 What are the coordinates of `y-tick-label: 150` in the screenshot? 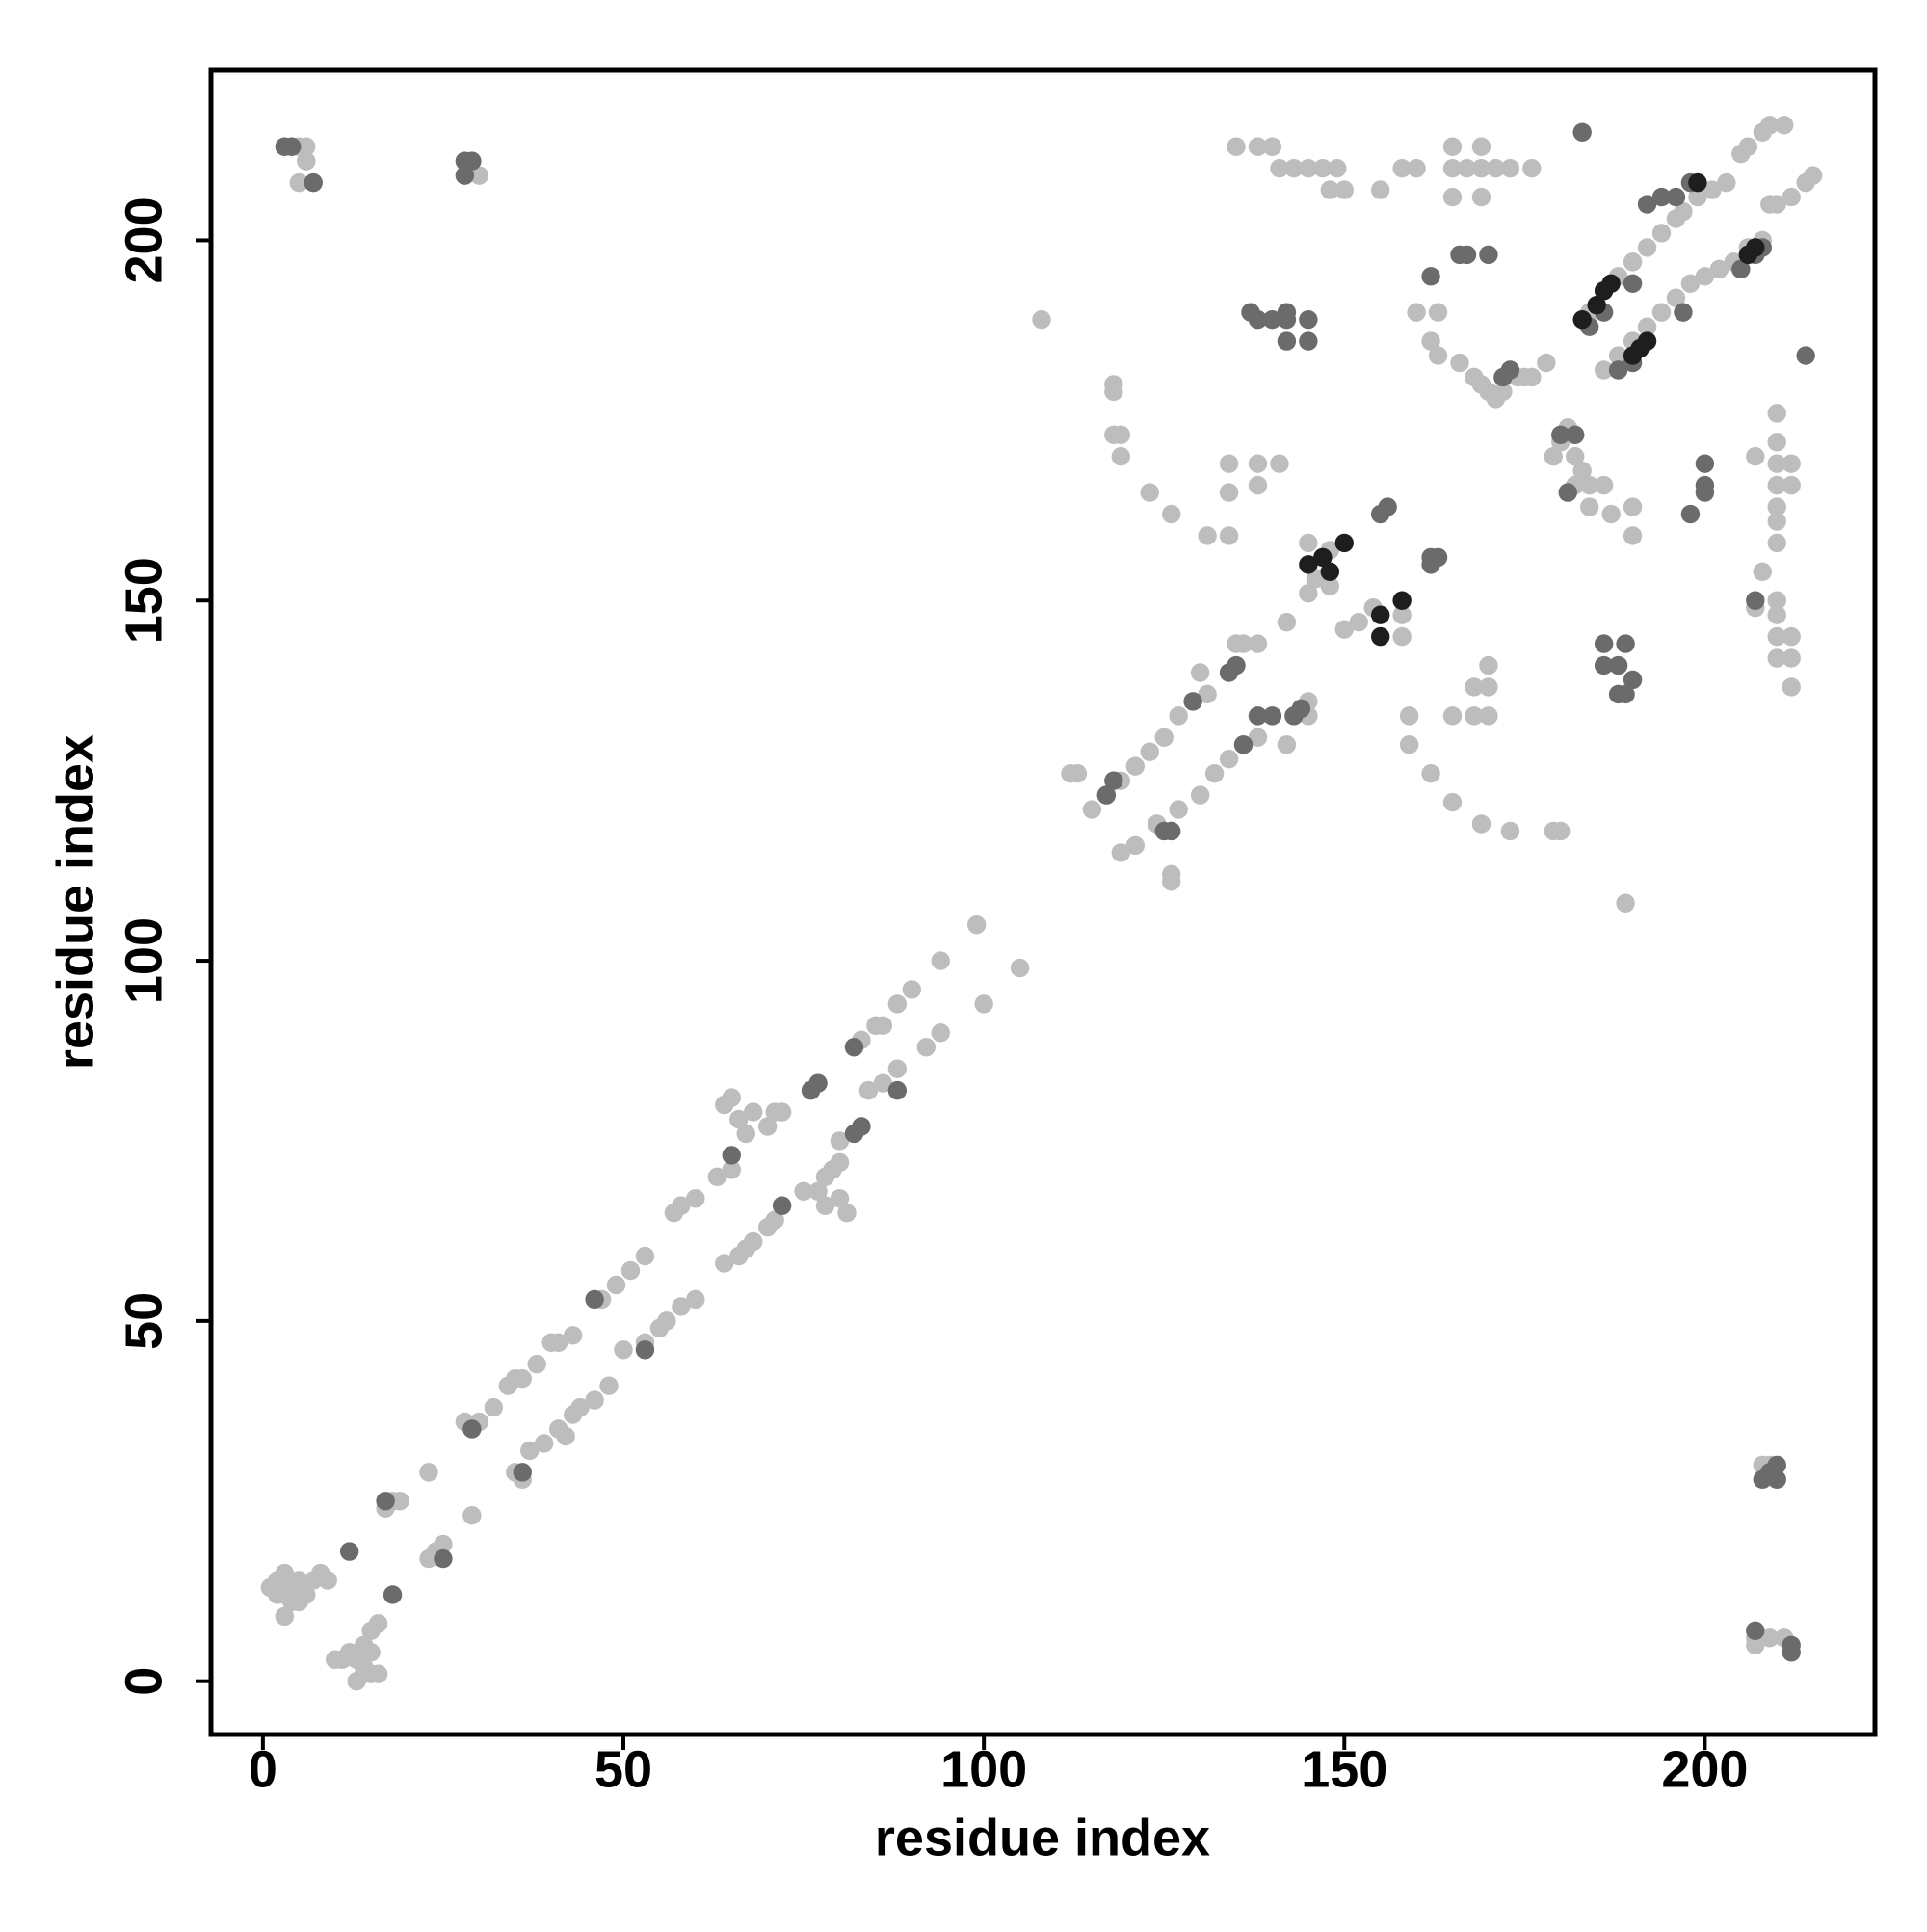 It's located at (144, 600).